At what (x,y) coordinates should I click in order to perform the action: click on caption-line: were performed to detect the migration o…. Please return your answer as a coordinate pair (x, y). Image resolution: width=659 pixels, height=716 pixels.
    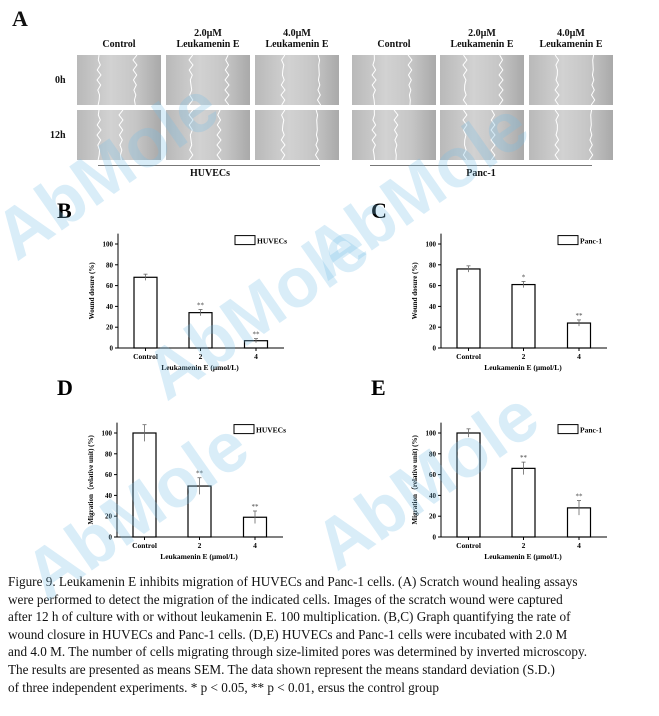
    Looking at the image, I should click on (285, 599).